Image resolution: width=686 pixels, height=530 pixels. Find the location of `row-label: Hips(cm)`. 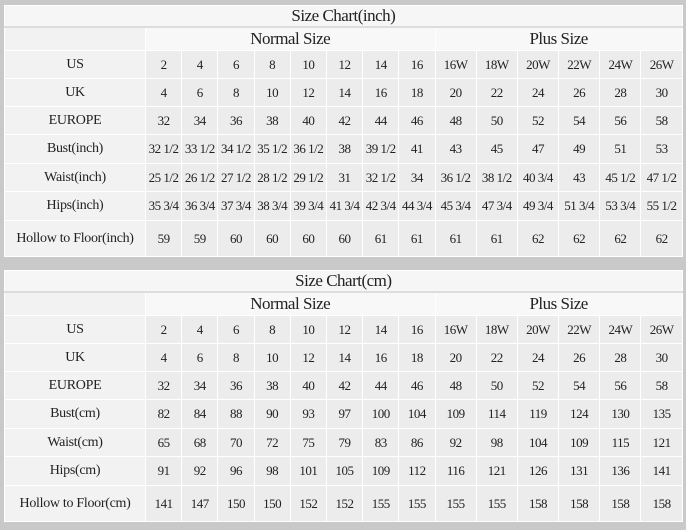

row-label: Hips(cm) is located at coordinates (75, 471).